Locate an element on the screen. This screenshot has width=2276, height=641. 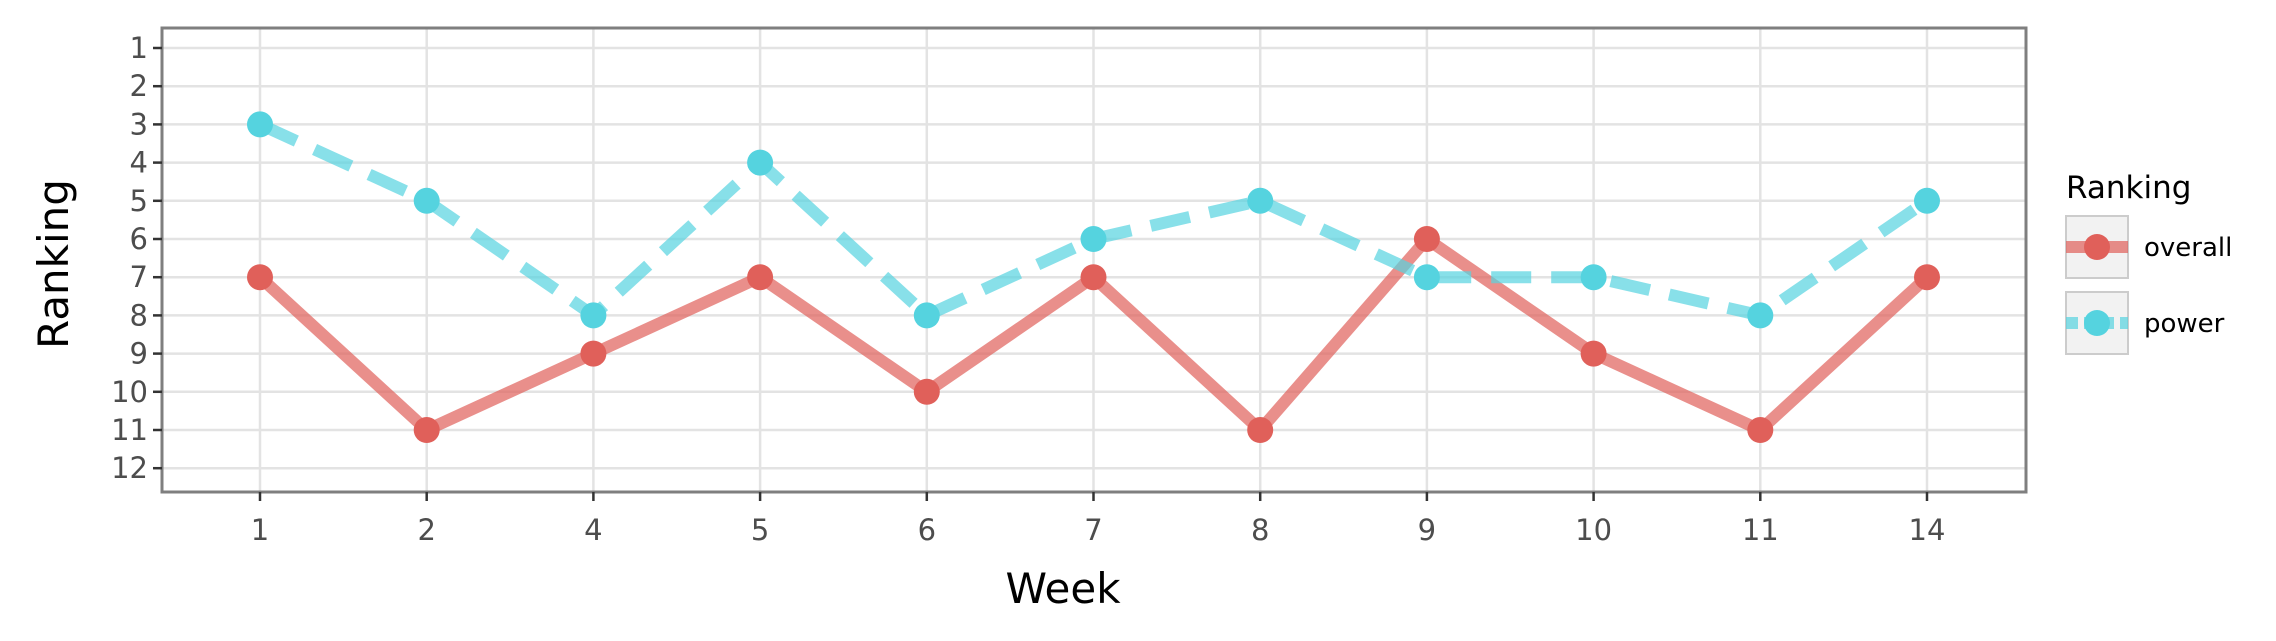
x-tick-label: 5 is located at coordinates (760, 530).